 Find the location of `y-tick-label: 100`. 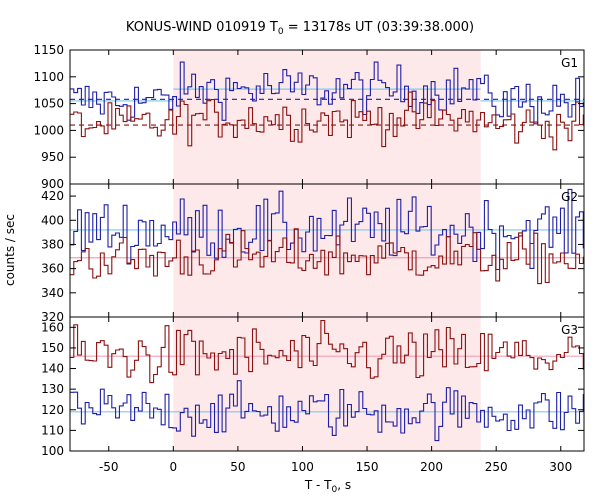

y-tick-label: 100 is located at coordinates (52, 451).